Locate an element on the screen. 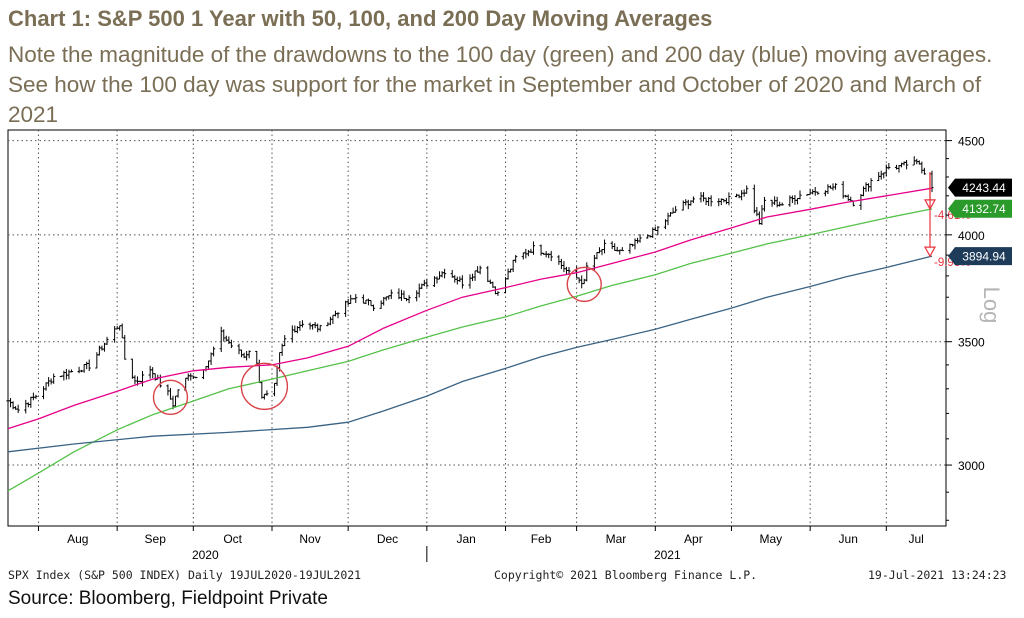  last-value-badge: 3894.94 is located at coordinates (980, 256).